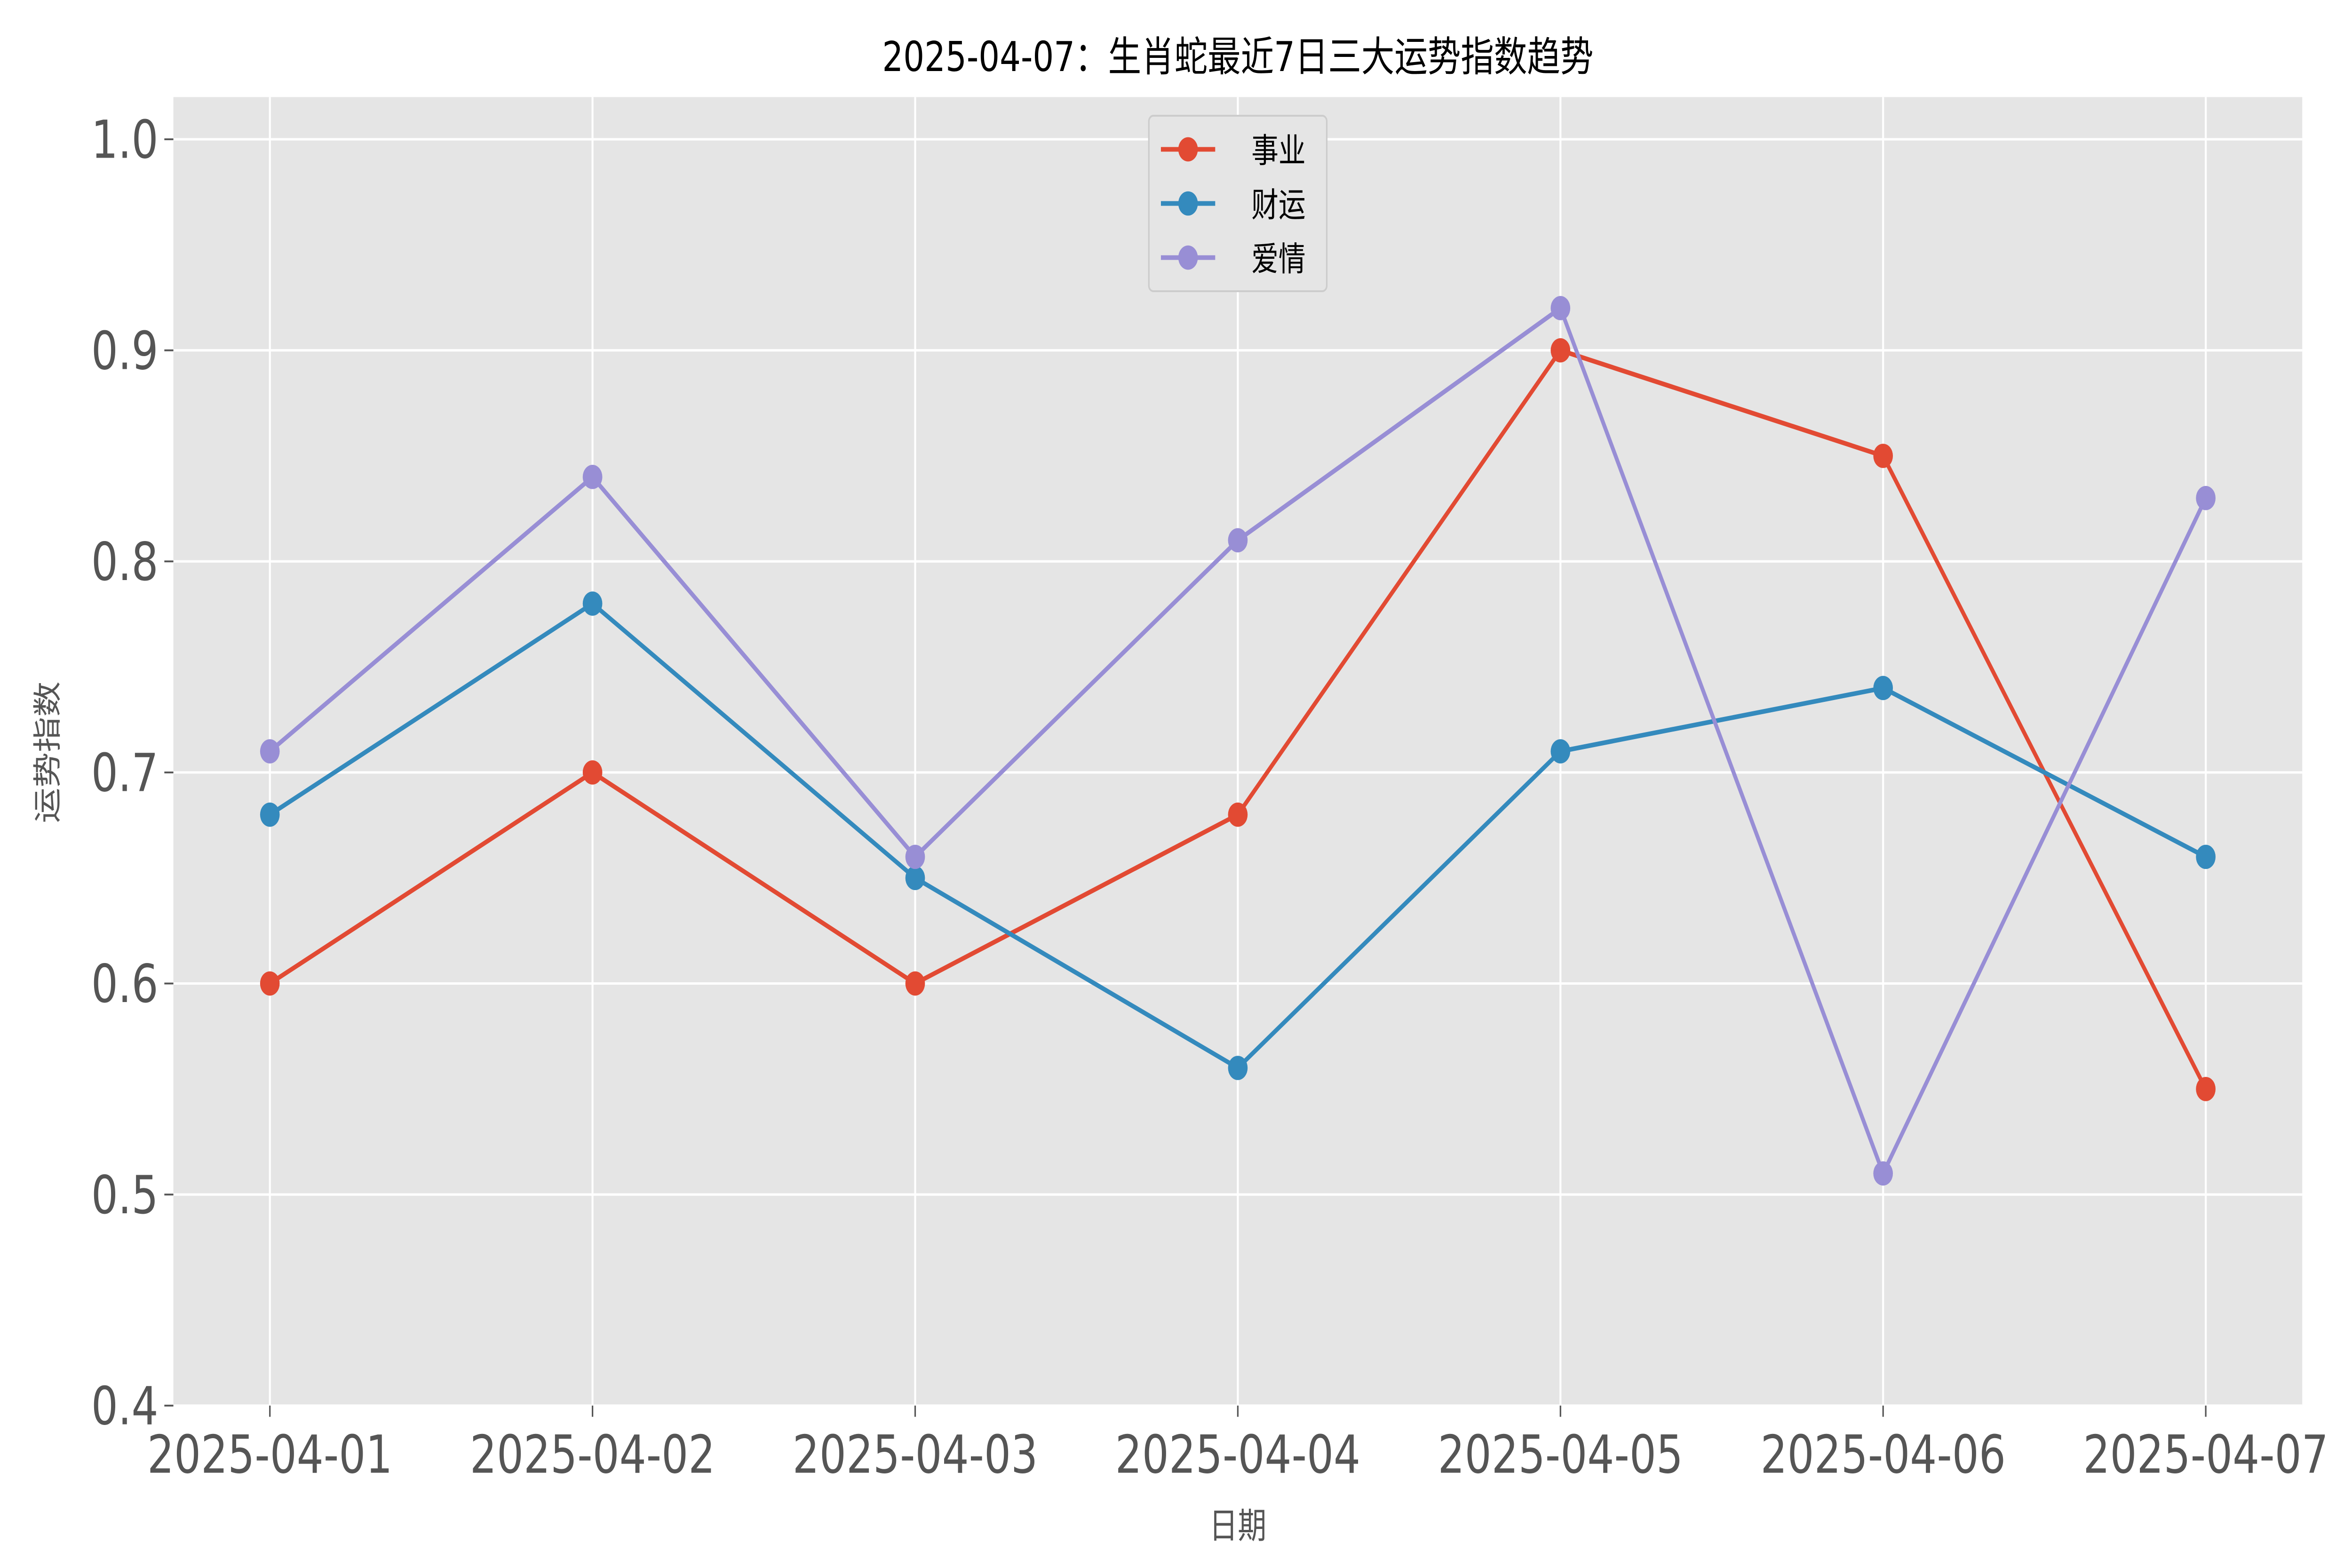  I want to click on x-tick-label: 2025-04-04, so click(1237, 1454).